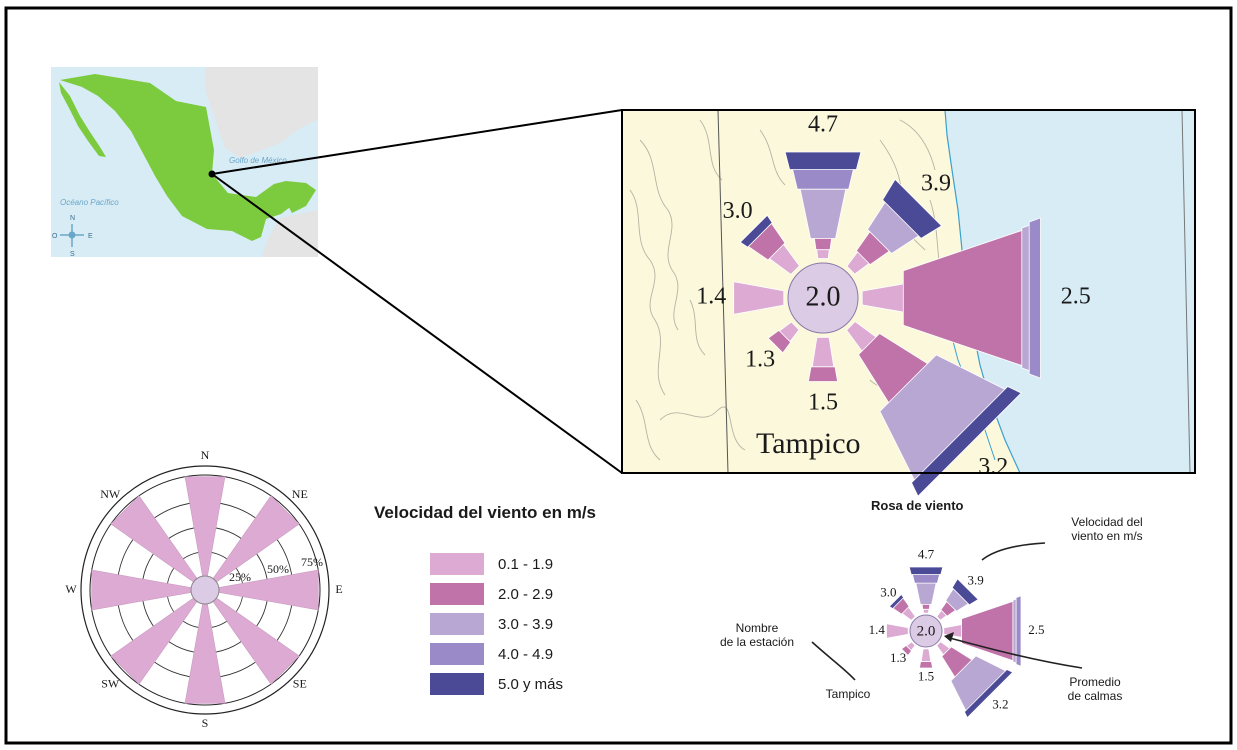 The height and width of the screenshot is (750, 1237). I want to click on legend-label-3: 3.0 - 3.9, so click(525, 624).